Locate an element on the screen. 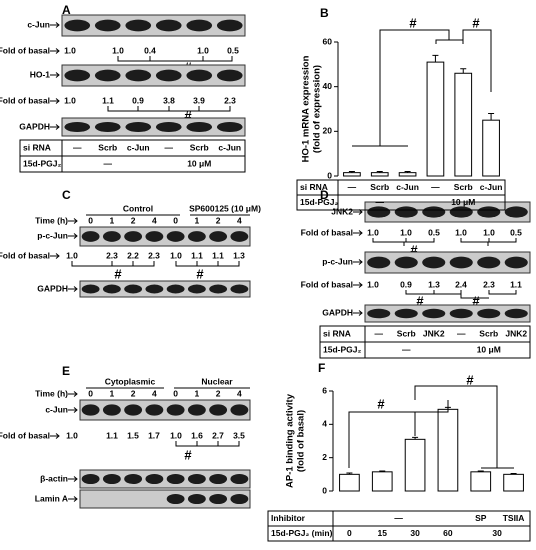 Image resolution: width=536 pixels, height=550 pixels. table-cell: 0 is located at coordinates (349, 533).